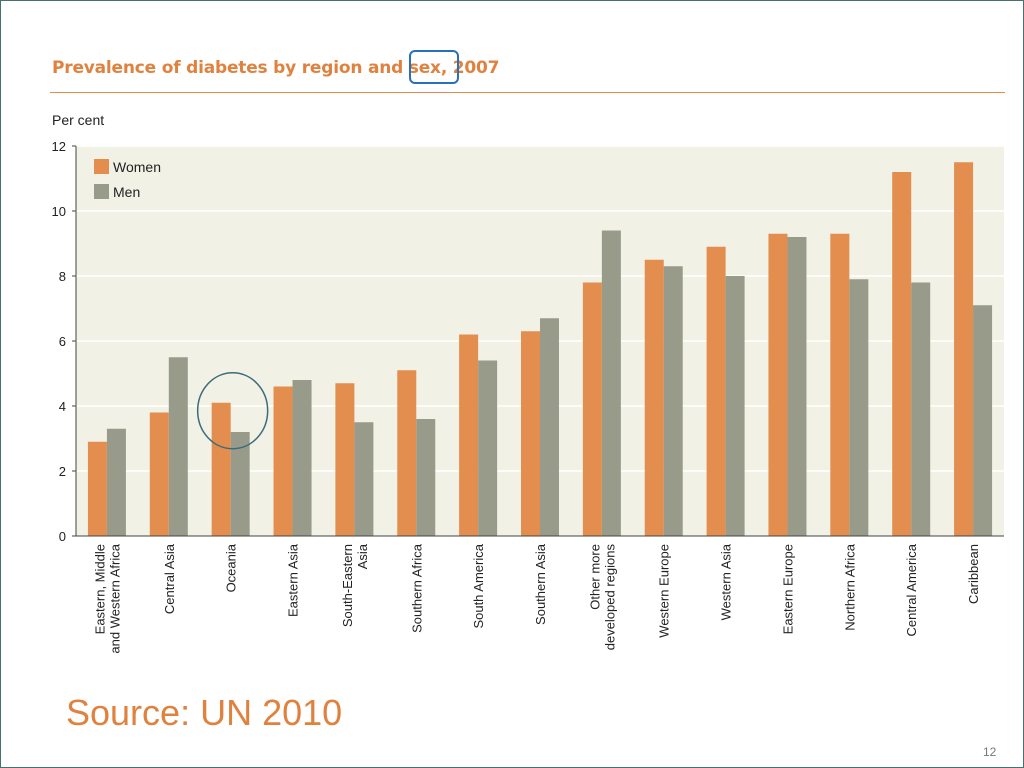 The height and width of the screenshot is (768, 1024). I want to click on x-tick-label-line: Central Asia, so click(169, 578).